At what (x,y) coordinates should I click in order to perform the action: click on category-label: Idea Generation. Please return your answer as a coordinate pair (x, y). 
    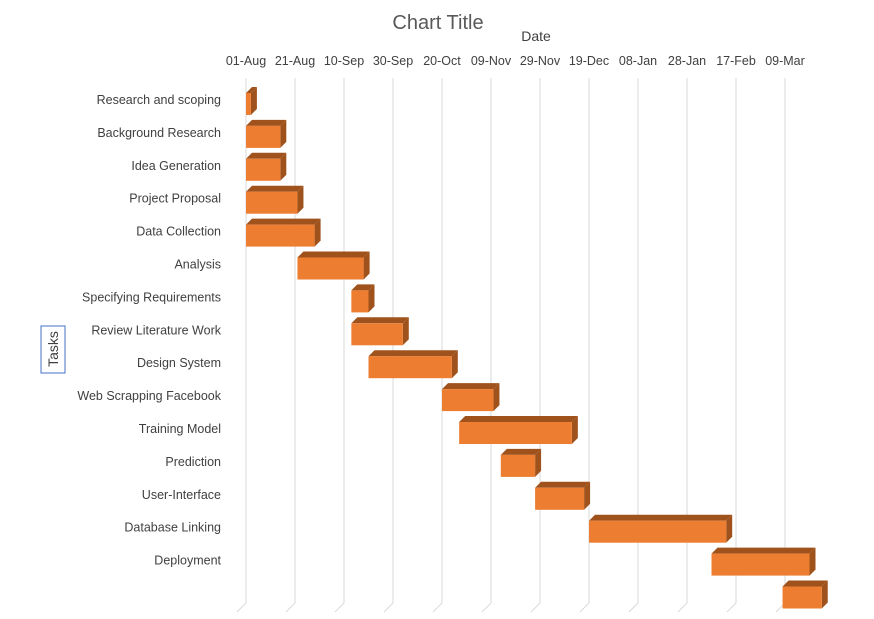
    Looking at the image, I should click on (176, 166).